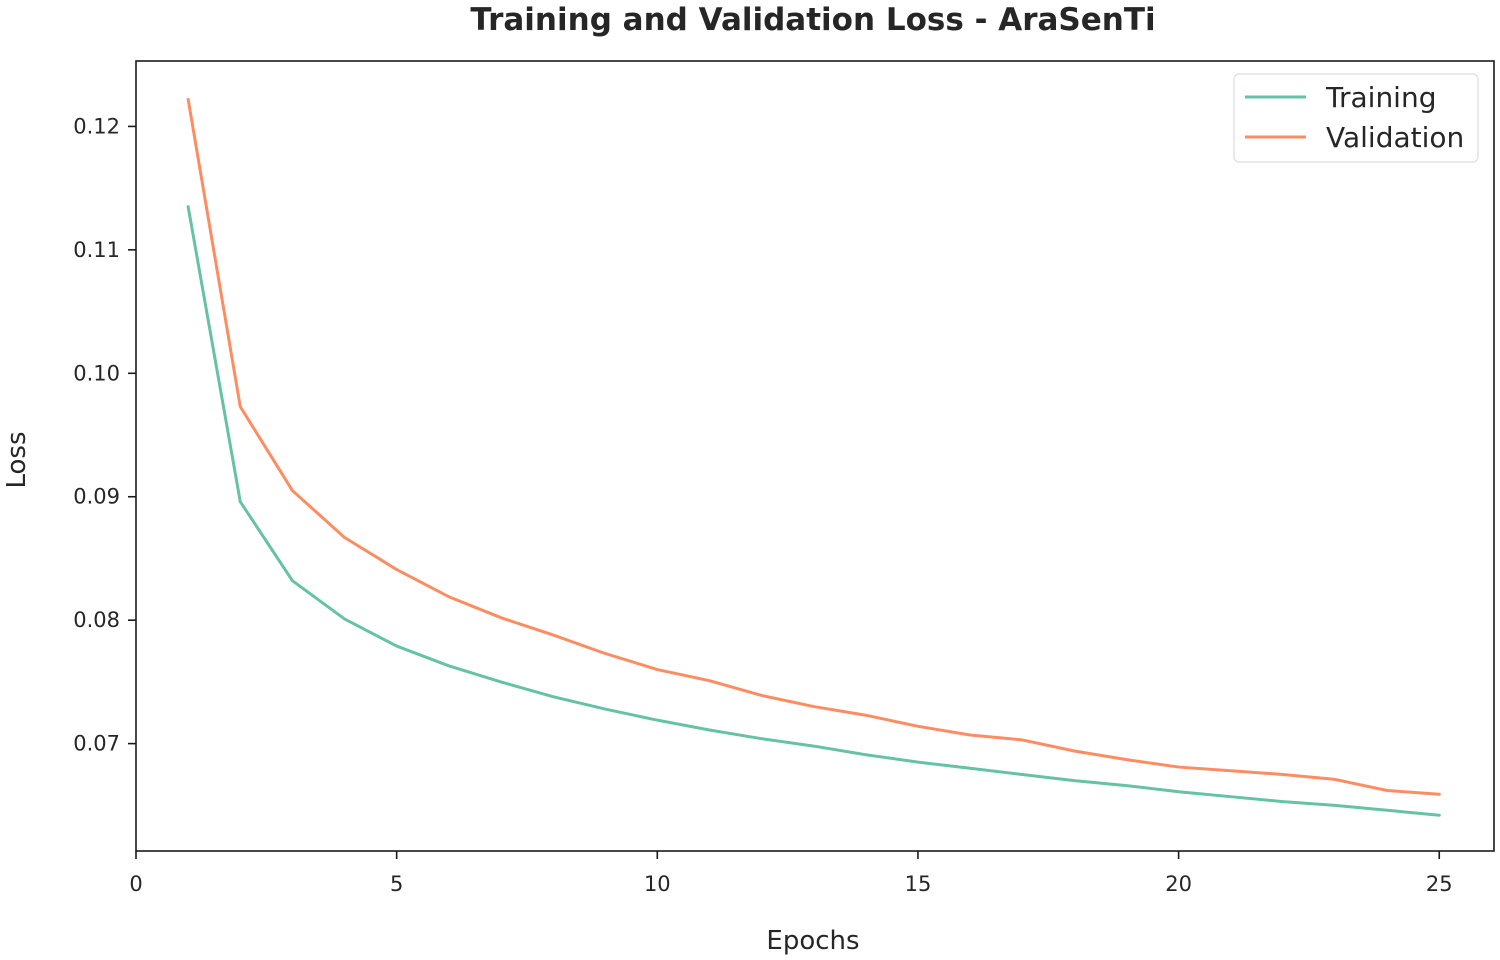 Image resolution: width=1500 pixels, height=960 pixels. Describe the element at coordinates (17, 459) in the screenshot. I see `y-axis-label: Loss` at that location.